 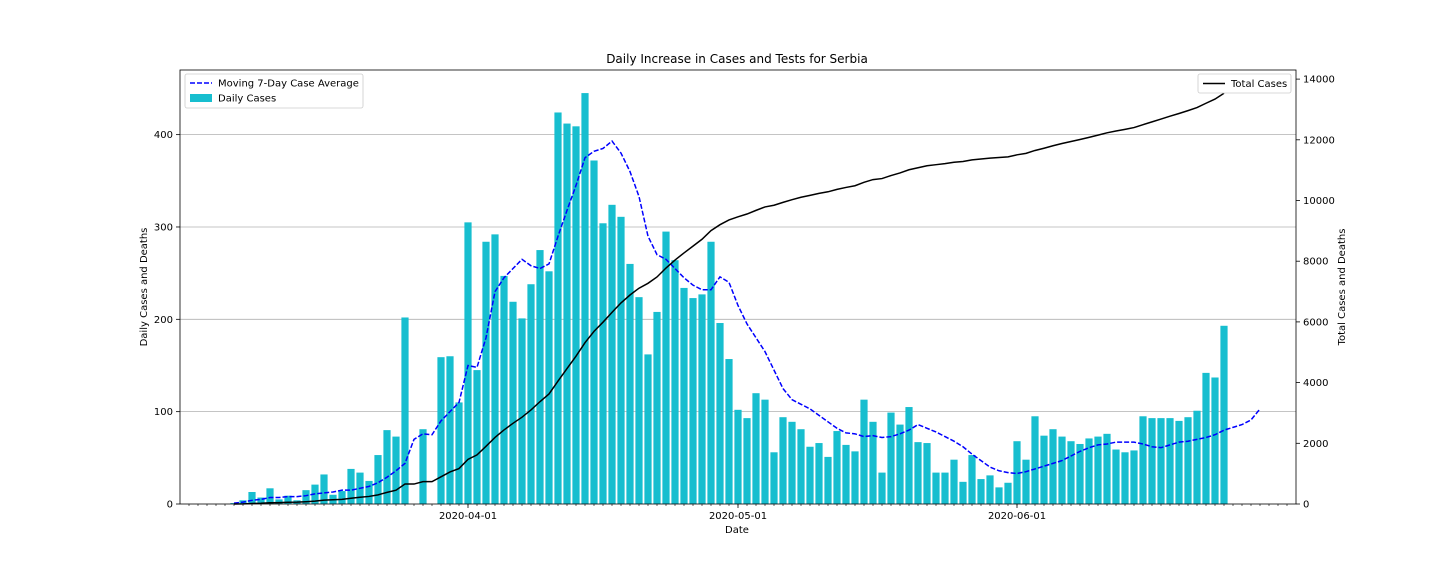 What do you see at coordinates (1306, 505) in the screenshot?
I see `y-tick-label-right: 0` at bounding box center [1306, 505].